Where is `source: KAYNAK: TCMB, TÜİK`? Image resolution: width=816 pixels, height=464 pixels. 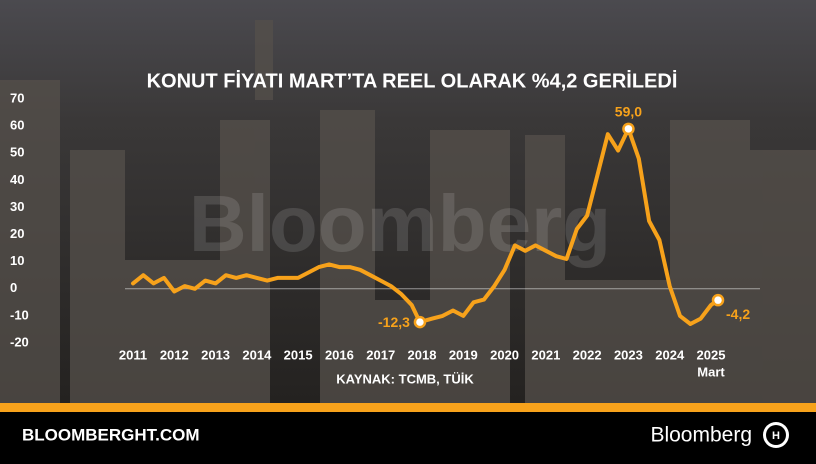 source: KAYNAK: TCMB, TÜİK is located at coordinates (405, 378).